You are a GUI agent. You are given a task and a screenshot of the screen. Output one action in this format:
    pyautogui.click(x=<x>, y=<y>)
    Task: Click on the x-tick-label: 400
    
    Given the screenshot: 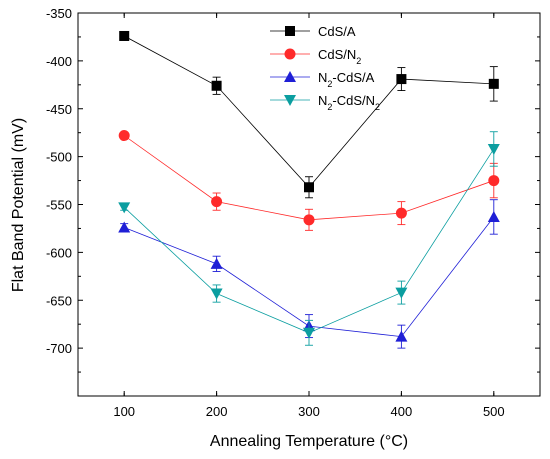 What is the action you would take?
    pyautogui.click(x=402, y=411)
    